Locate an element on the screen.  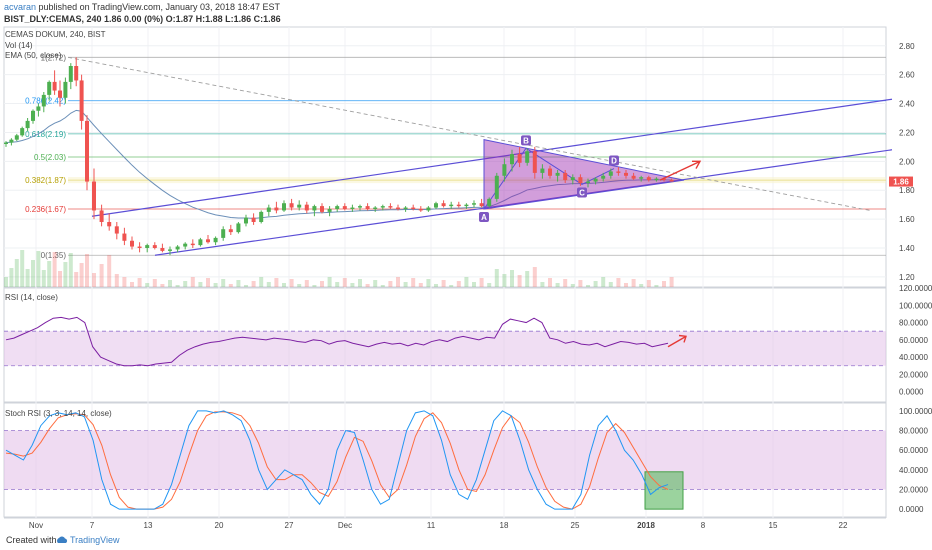
last-price-tag is located at coordinates (901, 181).